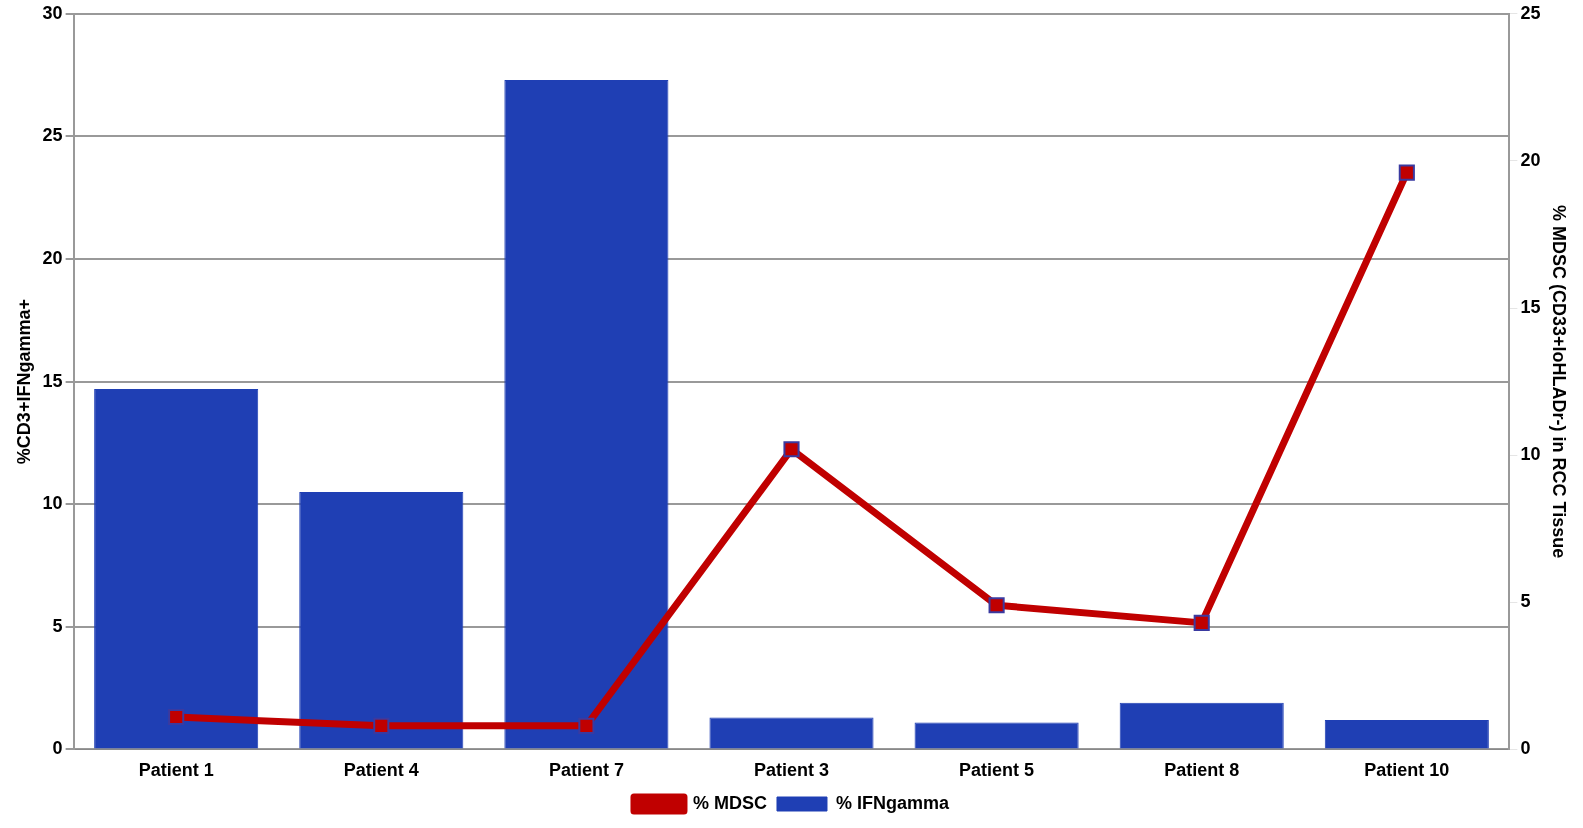 The image size is (1583, 828). Describe the element at coordinates (57, 748) in the screenshot. I see `y-tick-label: 0` at that location.